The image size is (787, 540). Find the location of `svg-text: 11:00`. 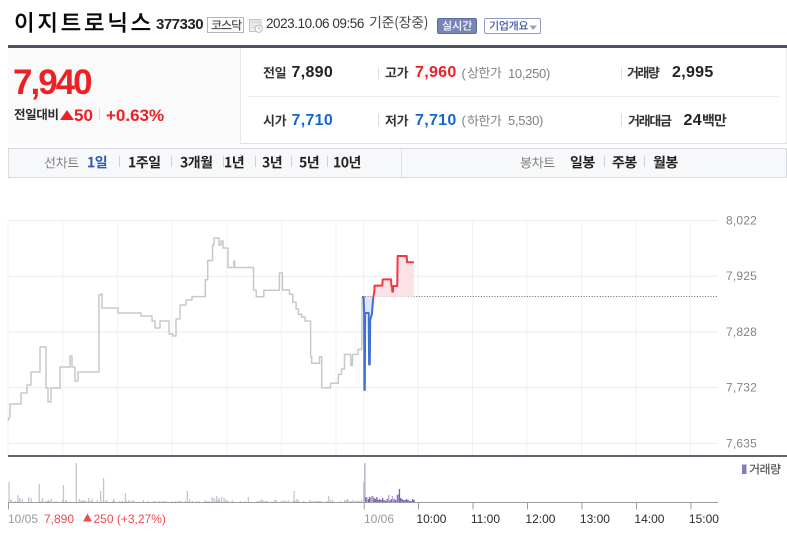

svg-text: 11:00 is located at coordinates (485, 519).